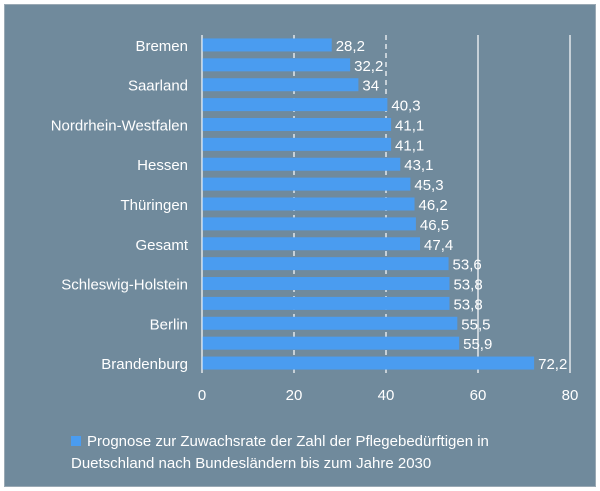 Image resolution: width=600 pixels, height=491 pixels. Describe the element at coordinates (433, 205) in the screenshot. I see `bar-value-label: 46,2` at that location.